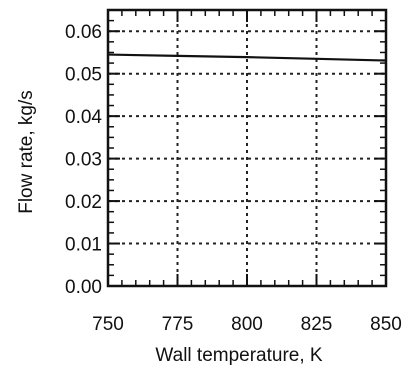 This screenshot has width=406, height=368. Describe the element at coordinates (108, 324) in the screenshot. I see `x-tick-label: 750` at that location.